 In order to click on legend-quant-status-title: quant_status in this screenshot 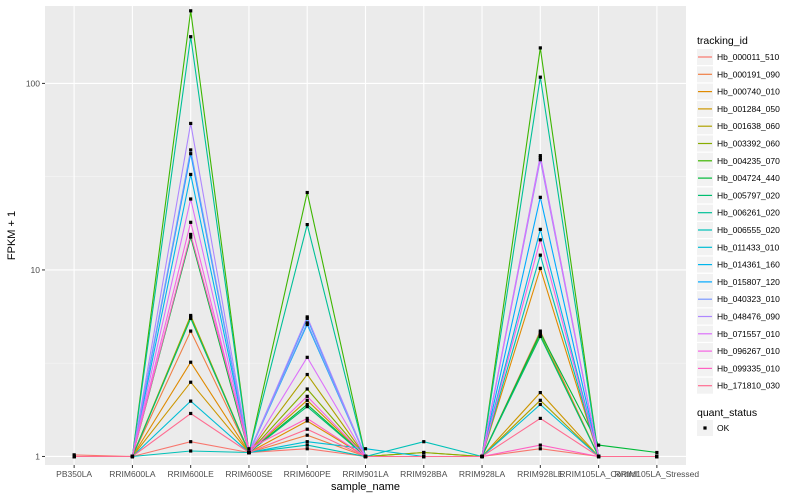, I will do `click(727, 413)`.